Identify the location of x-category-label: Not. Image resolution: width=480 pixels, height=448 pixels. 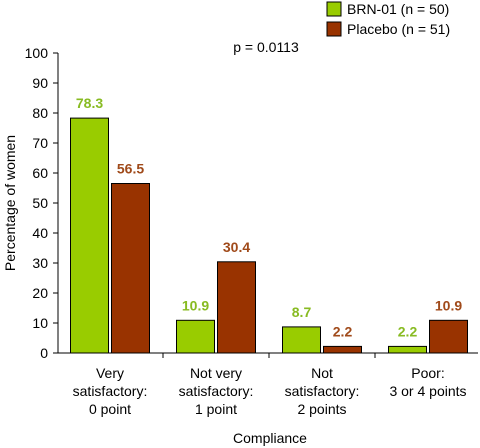
(322, 373).